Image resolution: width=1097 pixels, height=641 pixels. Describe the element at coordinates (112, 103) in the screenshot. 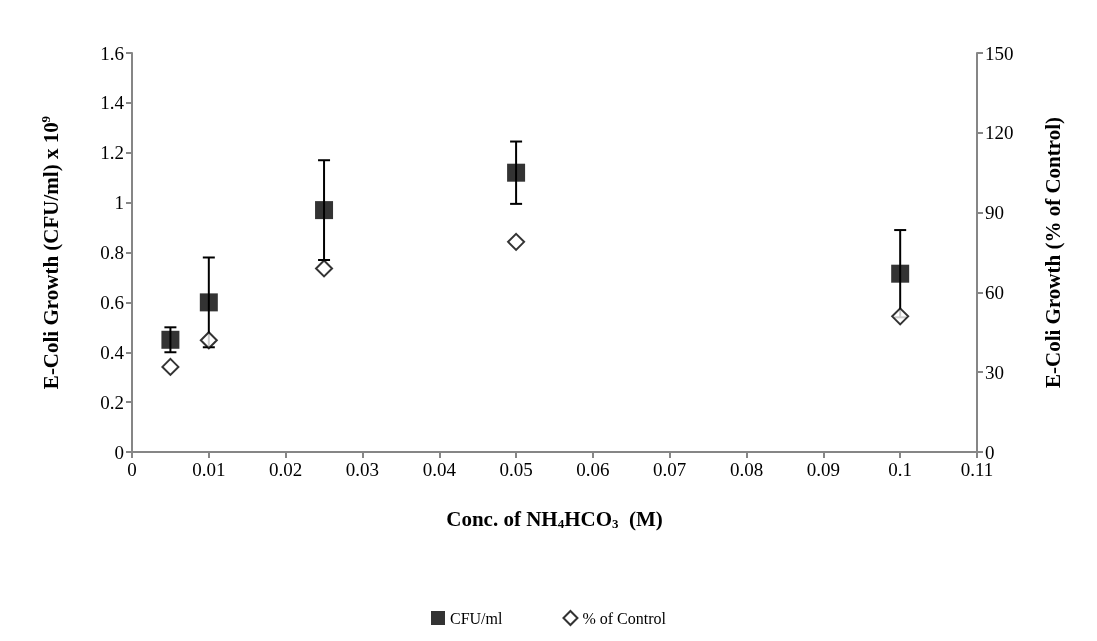

I see `y-tick-label: 1.4` at that location.